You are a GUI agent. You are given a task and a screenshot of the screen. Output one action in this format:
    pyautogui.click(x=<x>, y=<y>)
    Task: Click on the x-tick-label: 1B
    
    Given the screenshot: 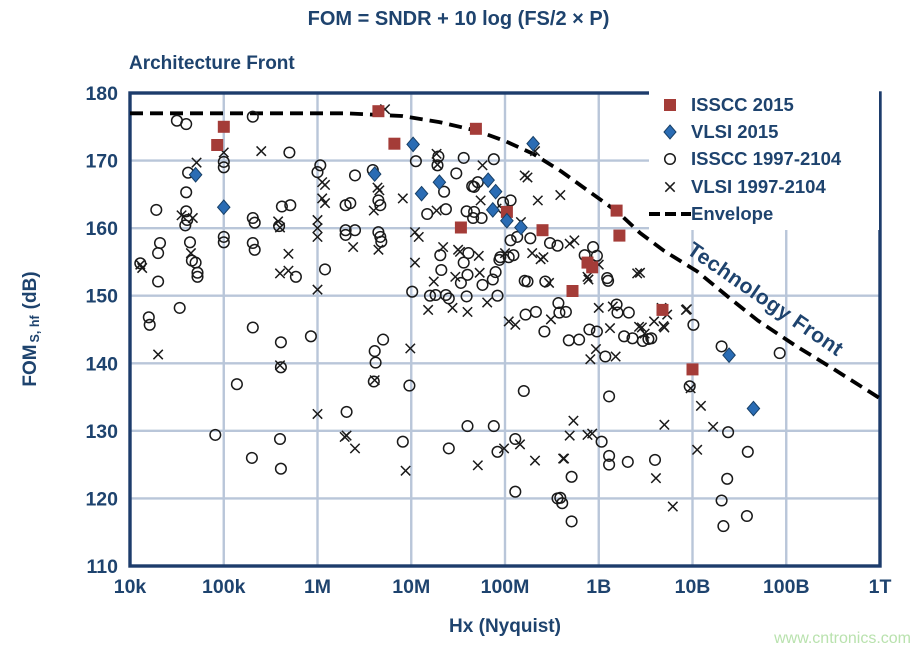 What is the action you would take?
    pyautogui.click(x=598, y=587)
    